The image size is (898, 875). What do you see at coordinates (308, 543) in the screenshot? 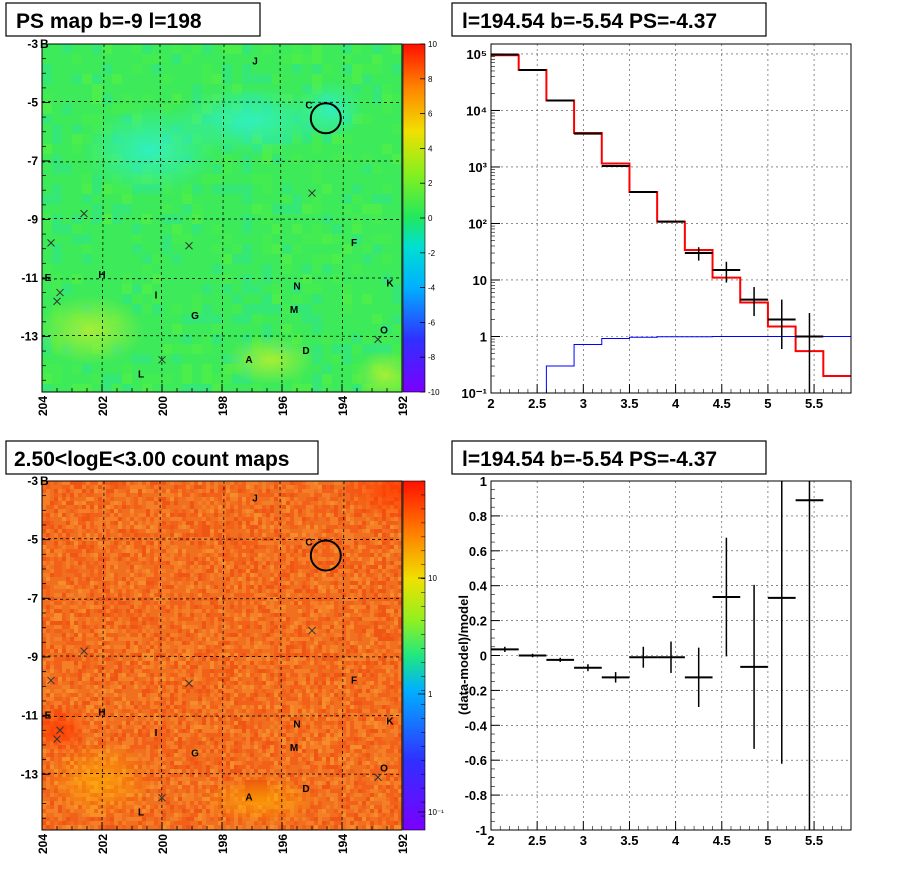
I see `source-label: C` at bounding box center [308, 543].